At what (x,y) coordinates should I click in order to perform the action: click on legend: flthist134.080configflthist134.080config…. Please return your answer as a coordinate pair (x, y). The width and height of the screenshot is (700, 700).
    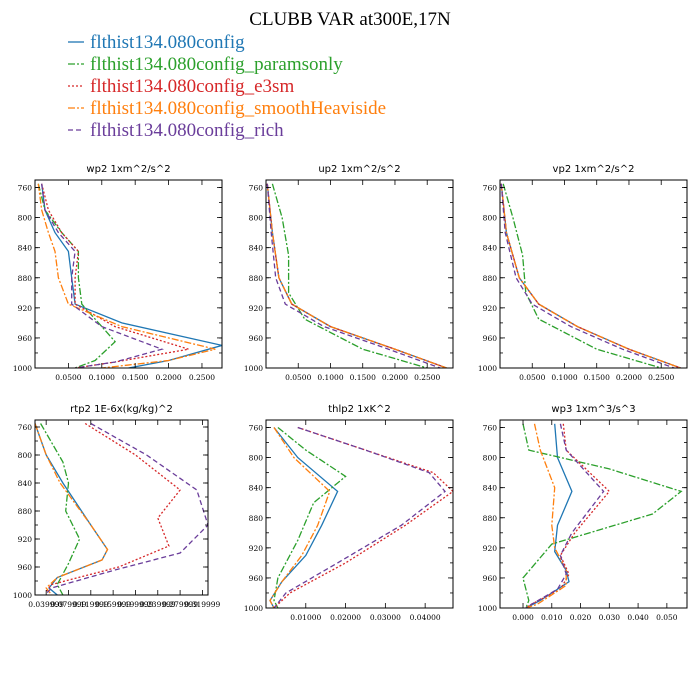
    Looking at the image, I should click on (227, 86).